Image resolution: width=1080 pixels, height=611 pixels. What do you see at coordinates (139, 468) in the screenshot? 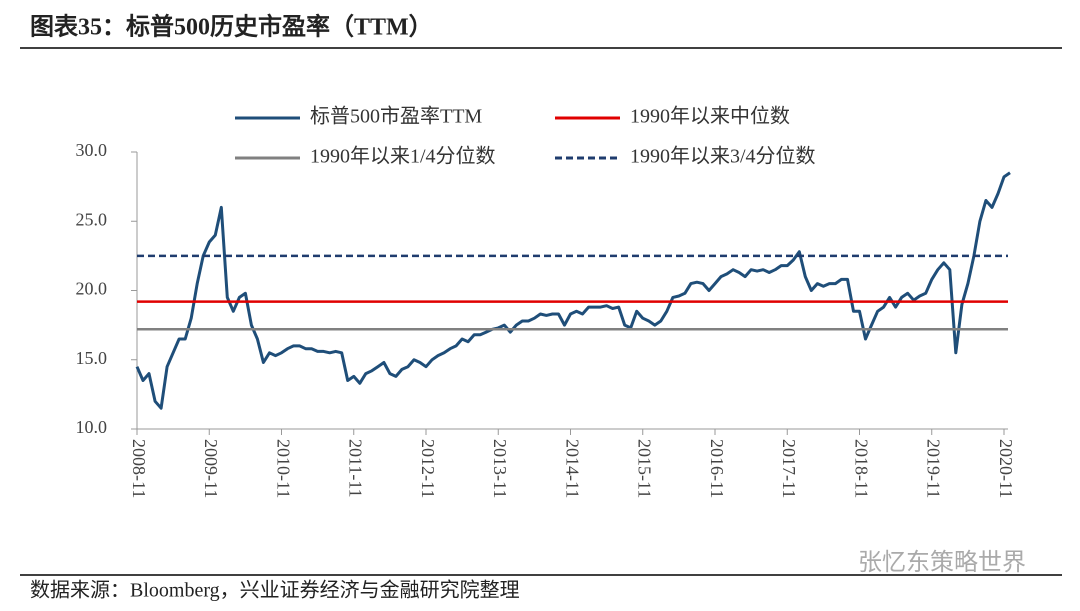
I see `x-tick-label: 2008-11` at bounding box center [139, 468].